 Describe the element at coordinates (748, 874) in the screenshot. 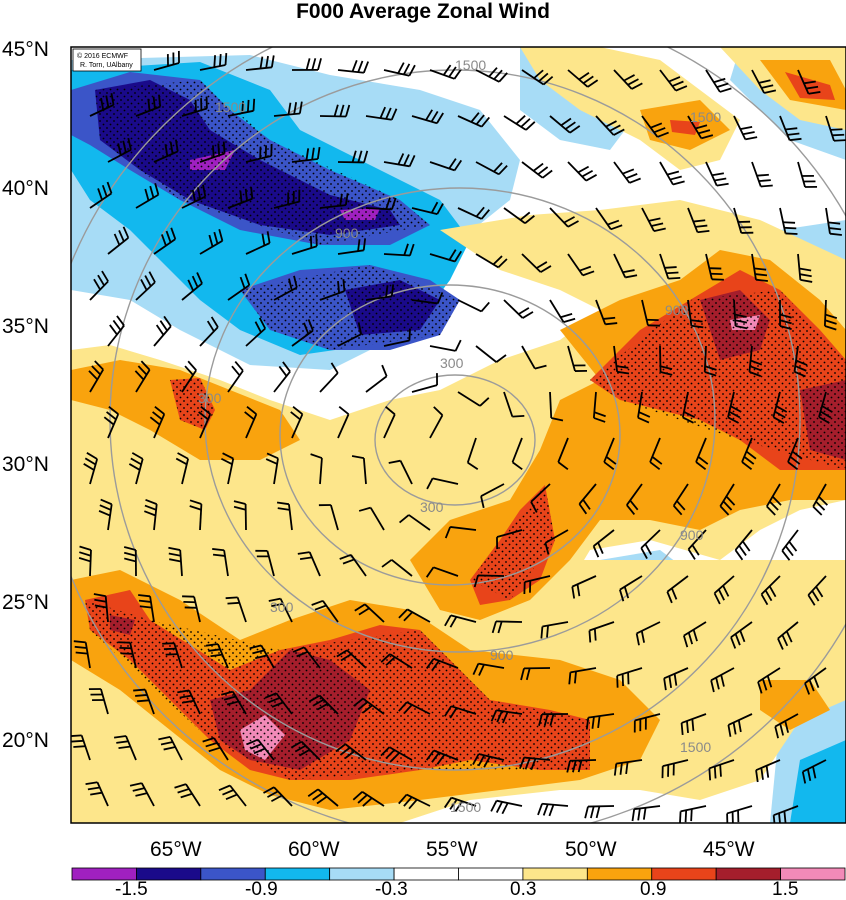

I see `colorbar-swatch` at that location.